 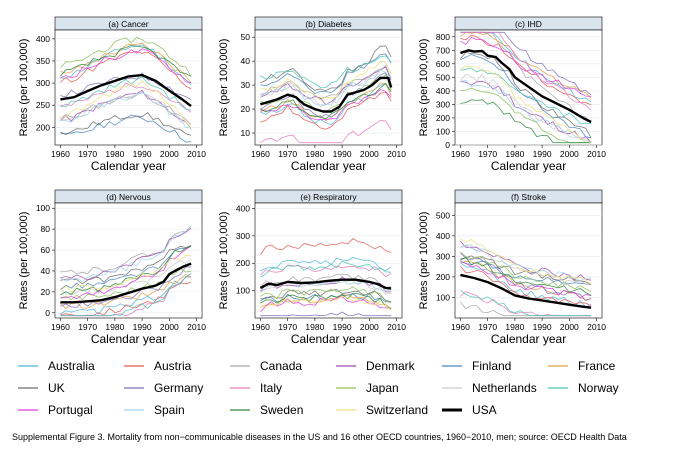 What do you see at coordinates (391, 366) in the screenshot?
I see `legend-label: Denmark` at bounding box center [391, 366].